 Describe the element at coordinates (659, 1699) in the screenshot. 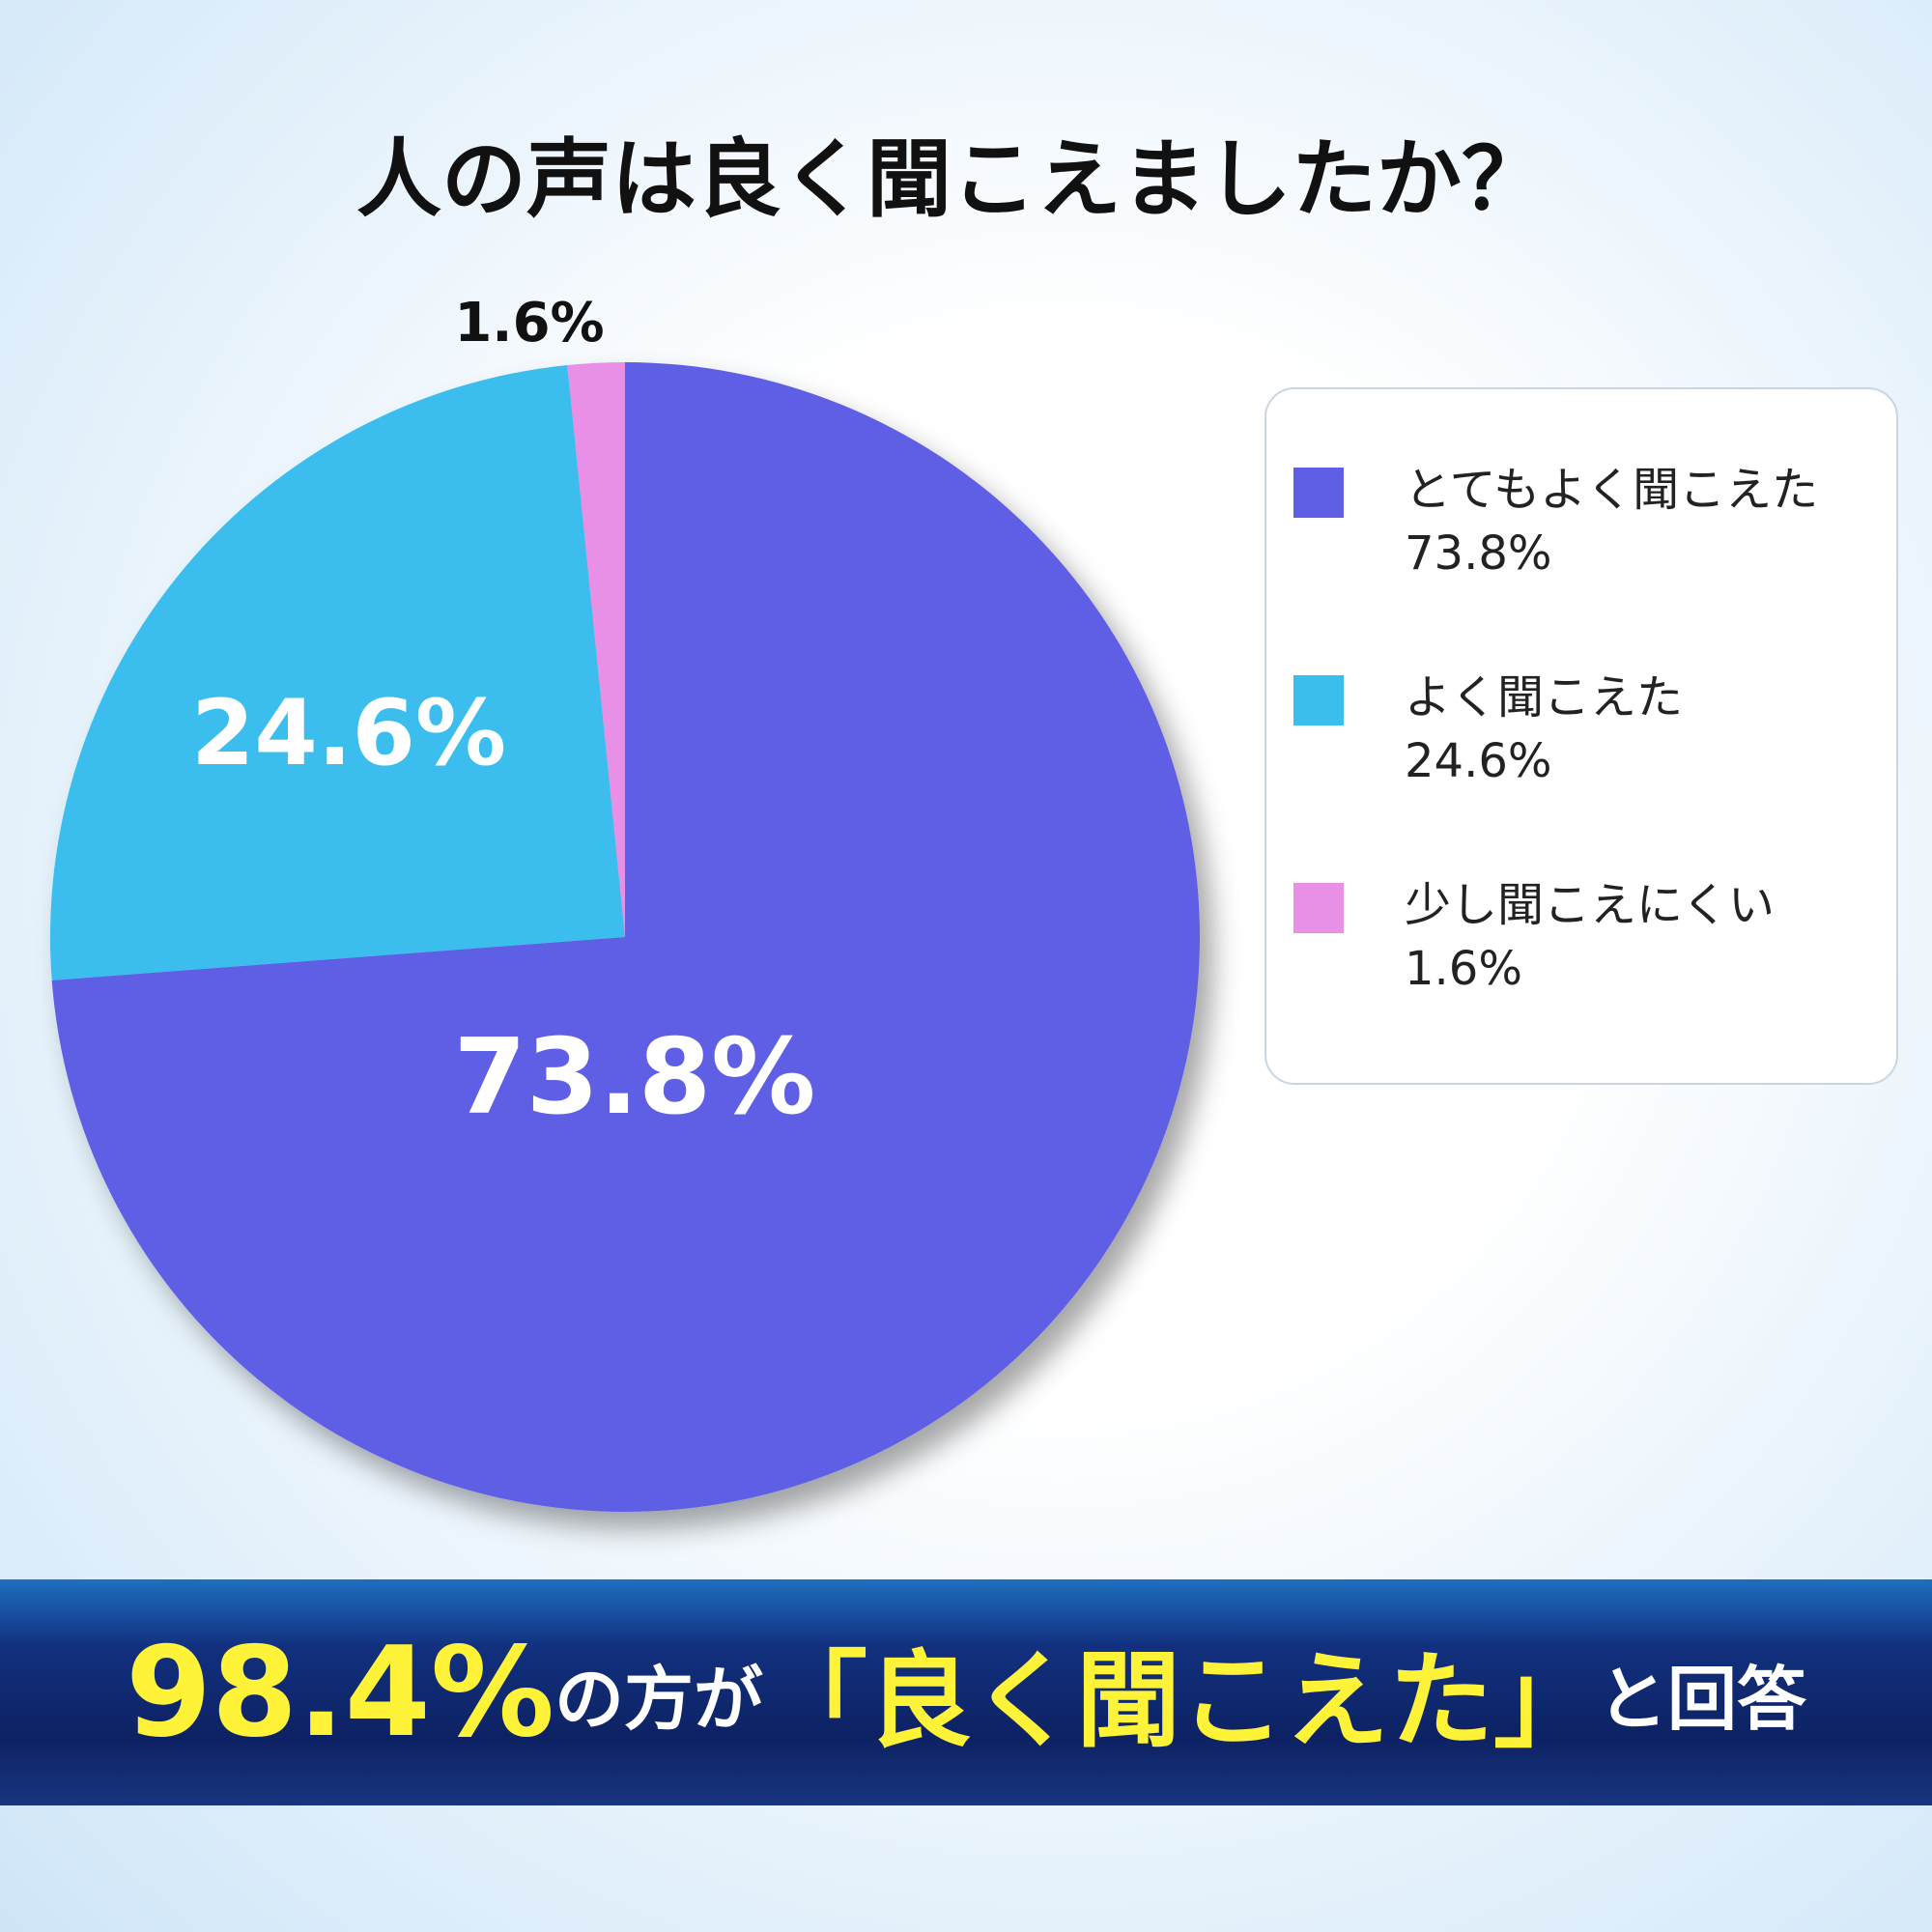

I see `banner-text: の方が` at that location.